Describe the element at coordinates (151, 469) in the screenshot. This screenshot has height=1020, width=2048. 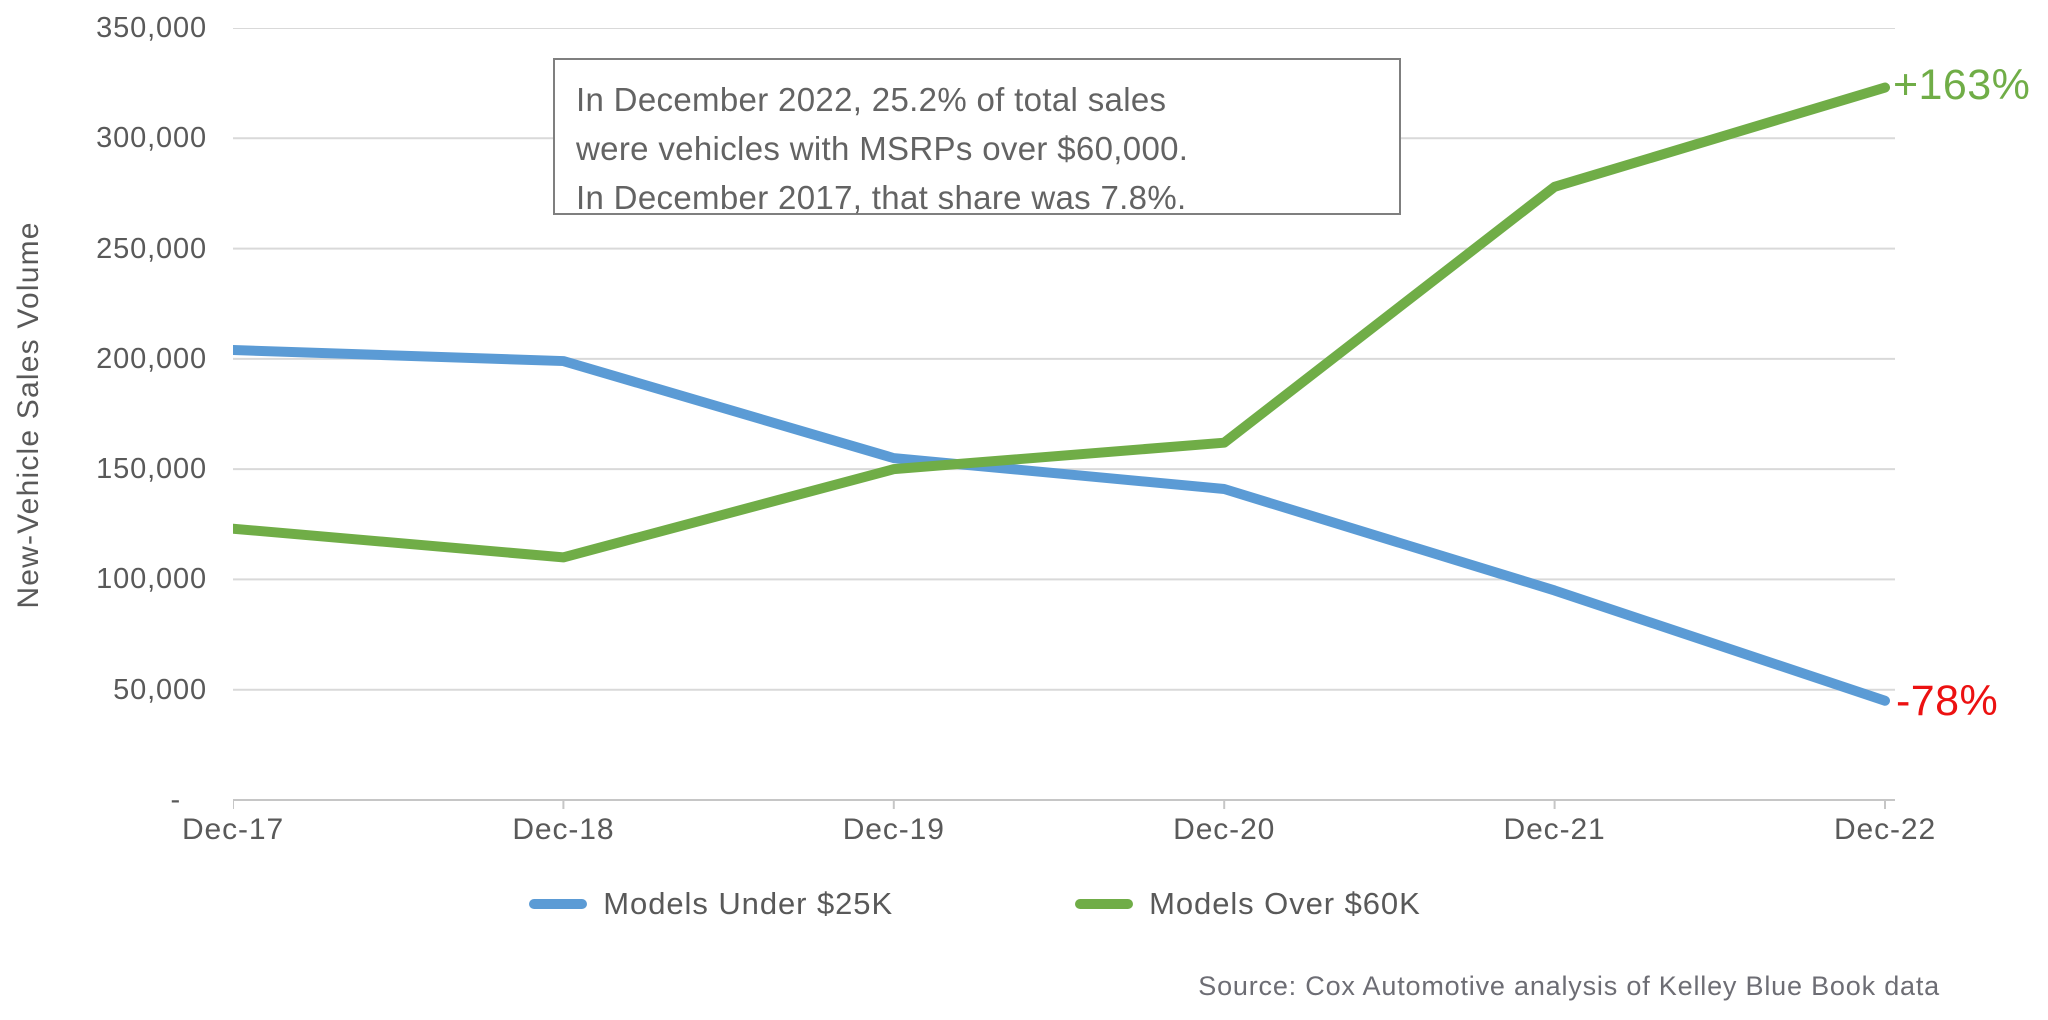
I see `y-tick-label: 150,000` at that location.